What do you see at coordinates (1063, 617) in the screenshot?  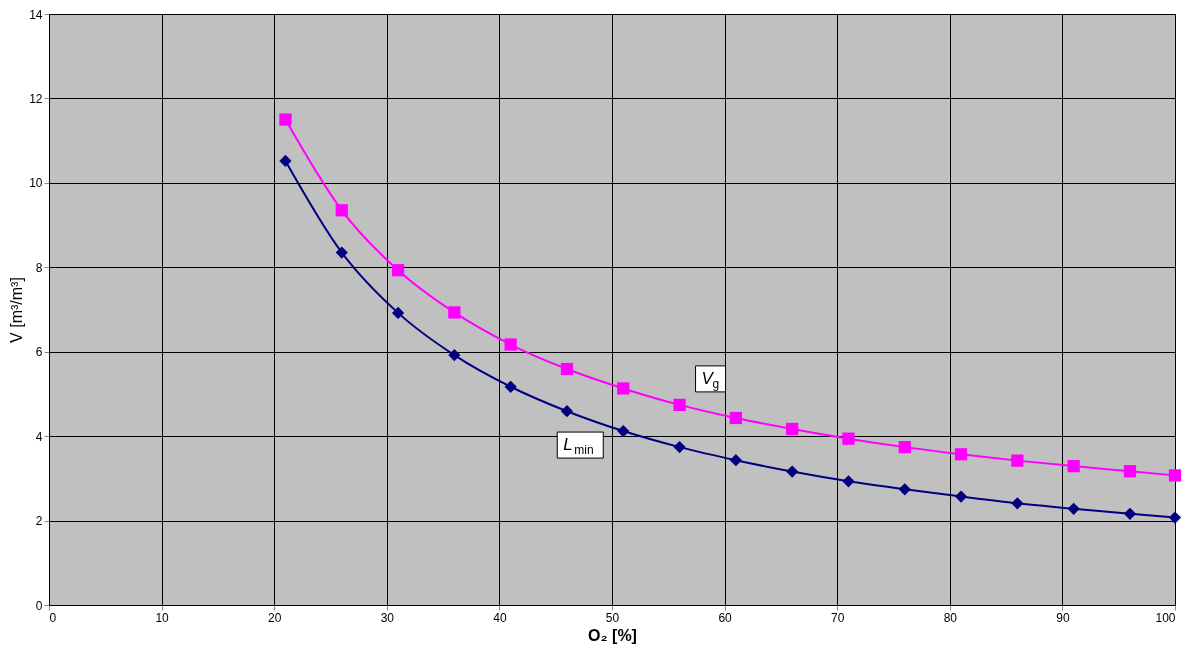 I see `x-tick-label: 90` at bounding box center [1063, 617].